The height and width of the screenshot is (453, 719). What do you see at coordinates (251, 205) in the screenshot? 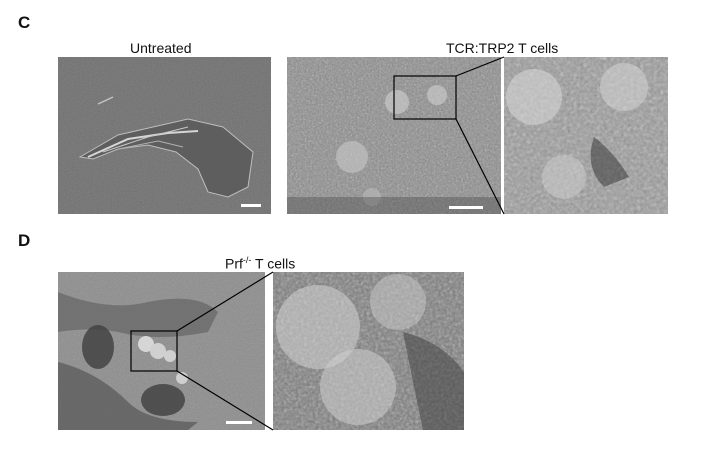
I see `untreated-scale-bar` at bounding box center [251, 205].